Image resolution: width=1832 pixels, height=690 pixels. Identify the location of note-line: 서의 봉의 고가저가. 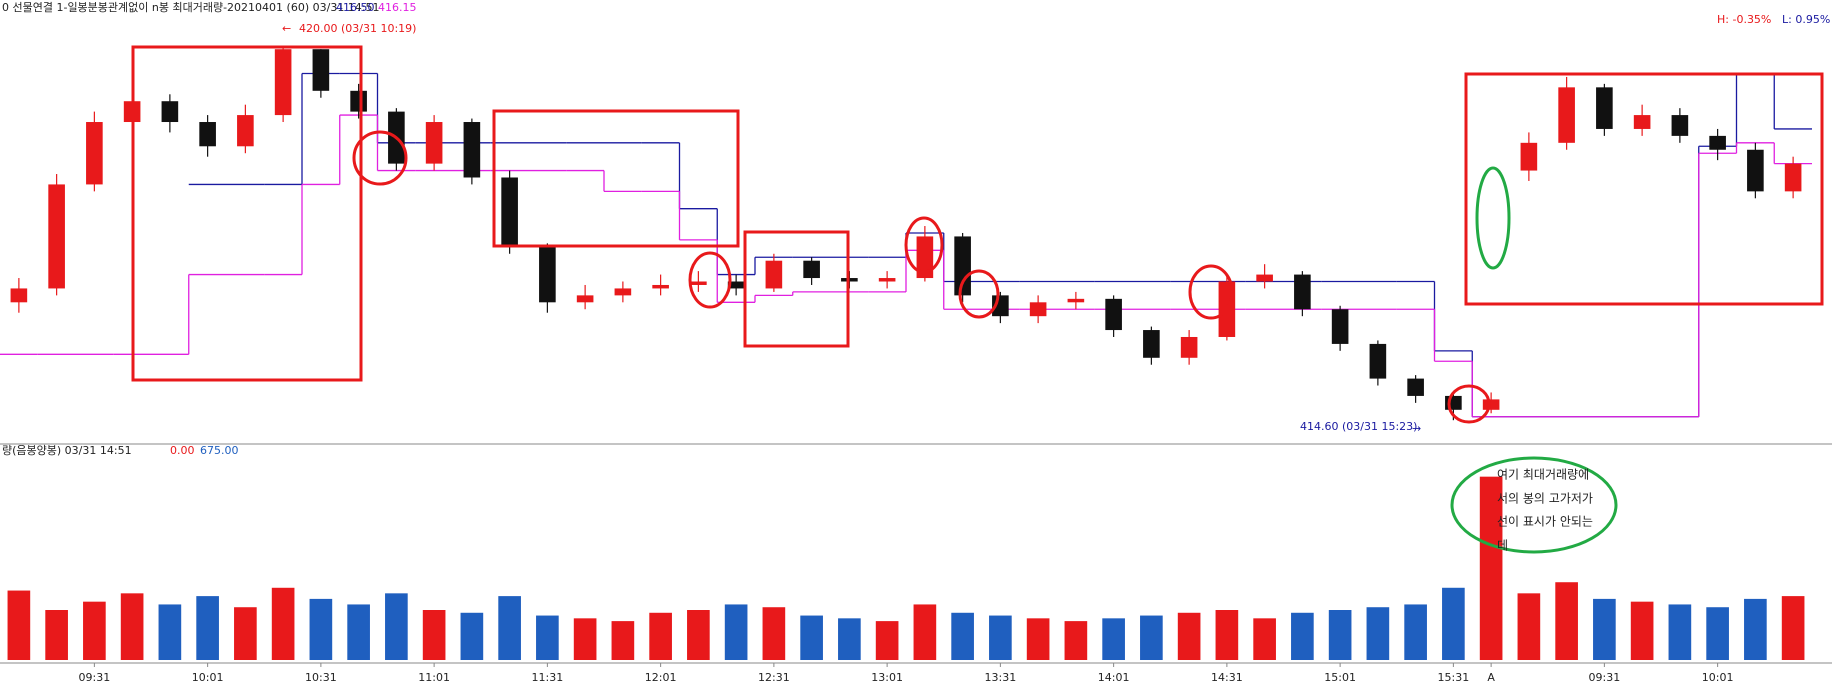
(1545, 499).